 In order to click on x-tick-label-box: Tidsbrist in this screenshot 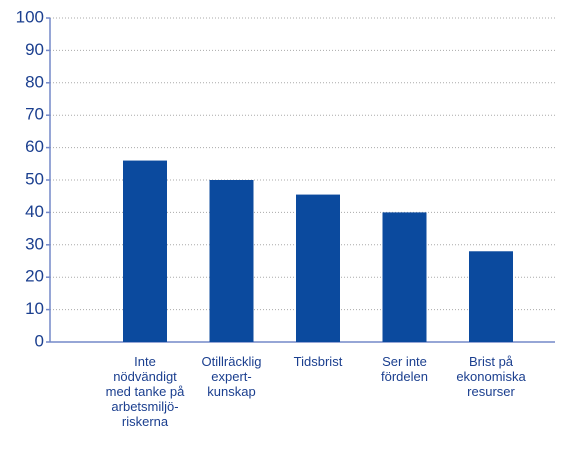, I will do `click(318, 361)`.